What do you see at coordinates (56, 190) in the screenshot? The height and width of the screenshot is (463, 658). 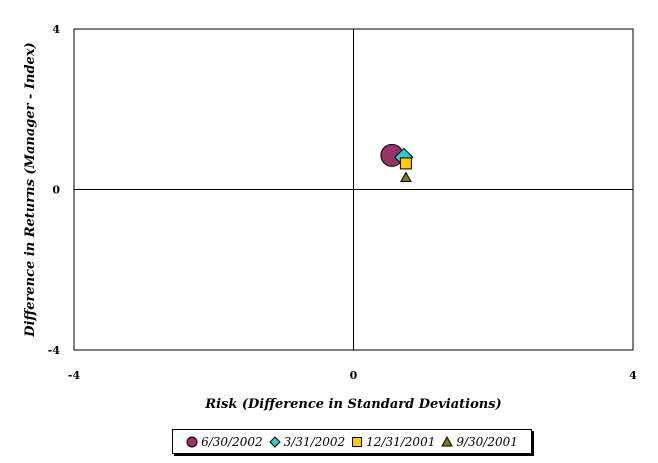 I see `y-tick-label: 0` at bounding box center [56, 190].